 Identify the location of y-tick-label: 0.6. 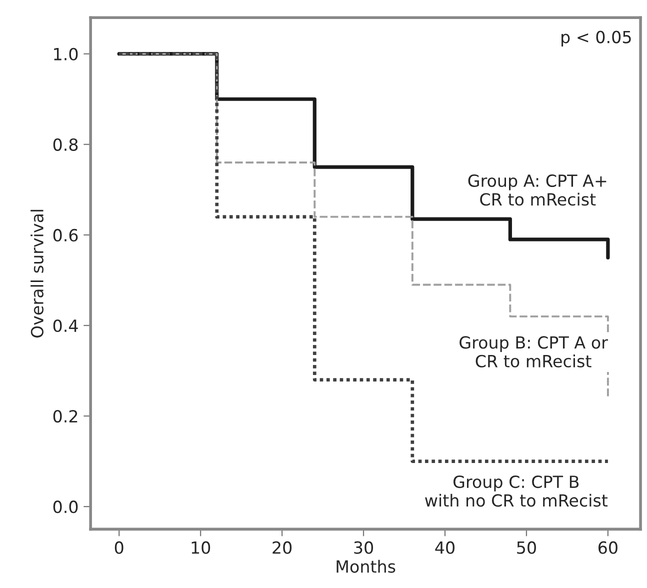
(65, 235).